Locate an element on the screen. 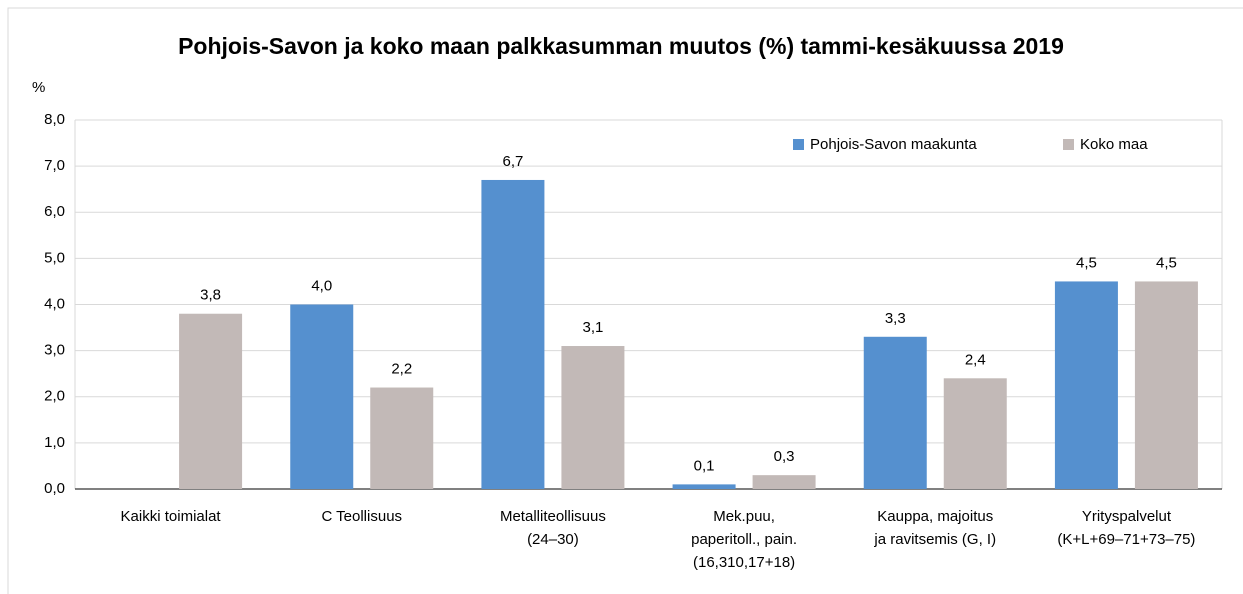  y-tick-label: 4,0 is located at coordinates (54, 303).